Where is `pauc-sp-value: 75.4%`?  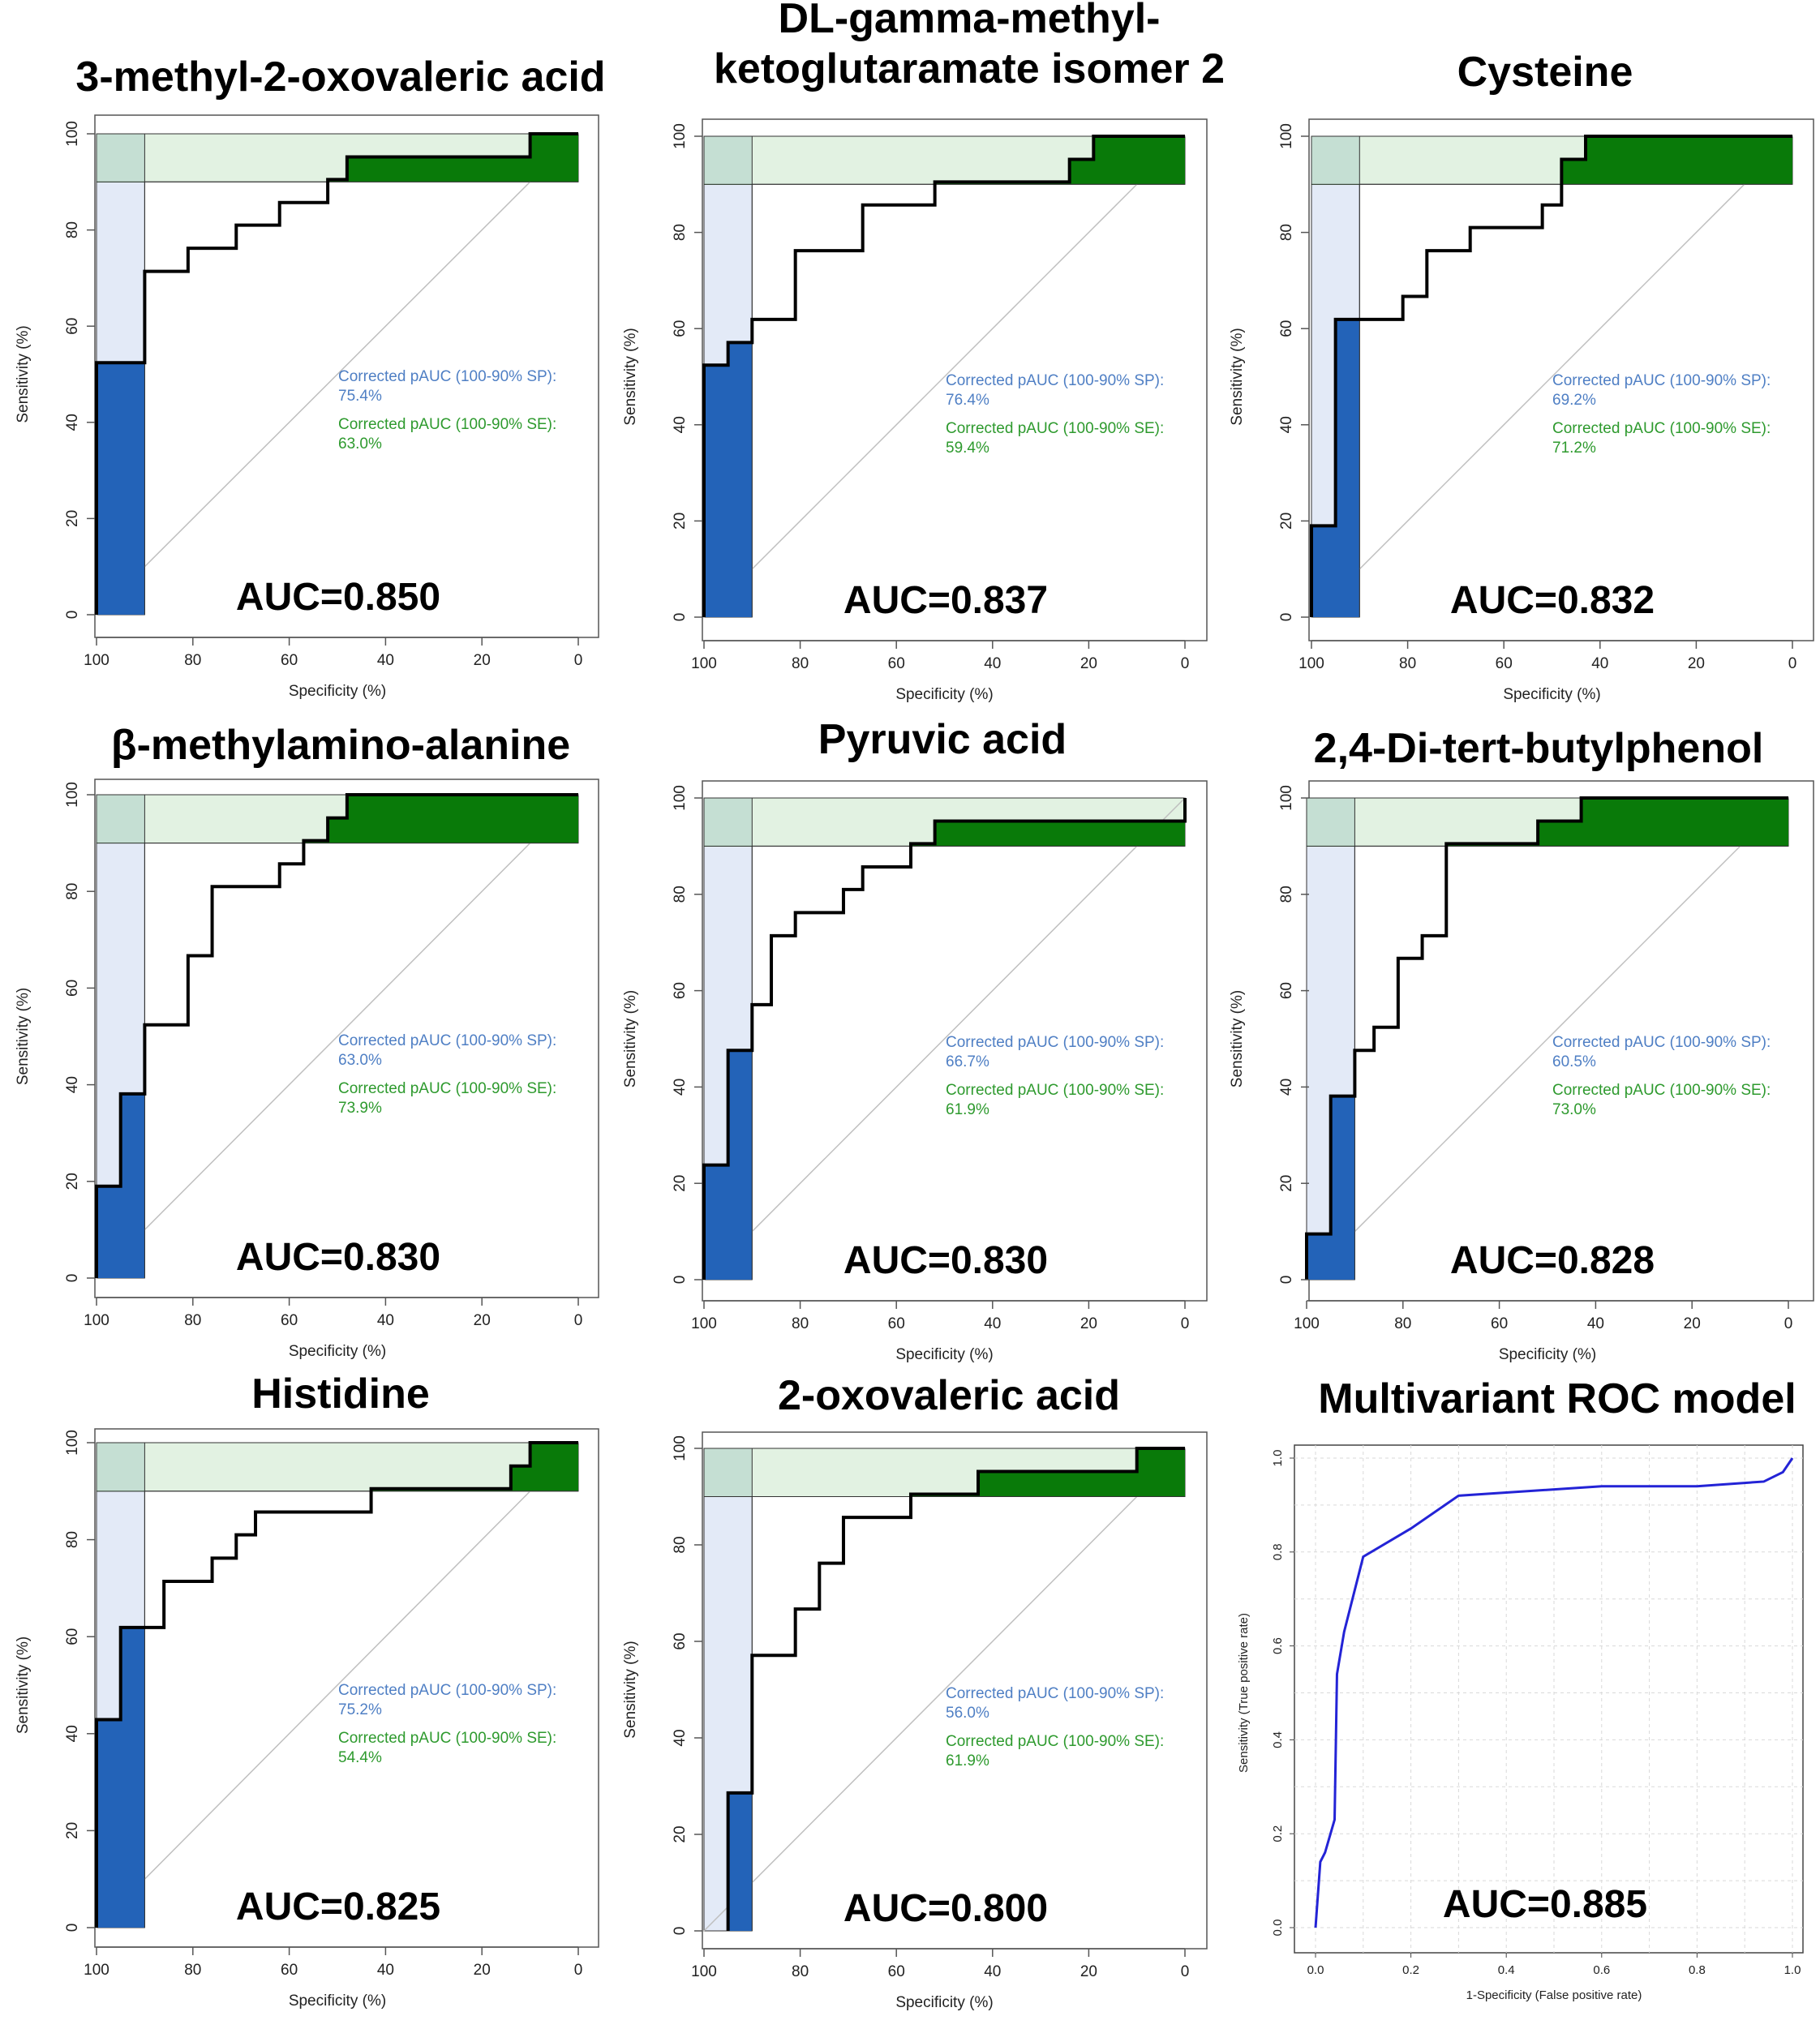 pauc-sp-value: 75.4% is located at coordinates (360, 396).